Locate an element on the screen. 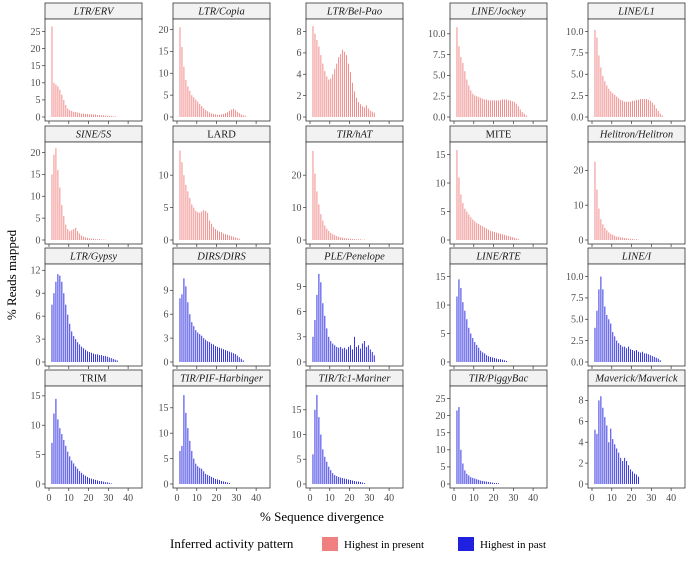  legend-title: Inferred activity pattern is located at coordinates (232, 543).